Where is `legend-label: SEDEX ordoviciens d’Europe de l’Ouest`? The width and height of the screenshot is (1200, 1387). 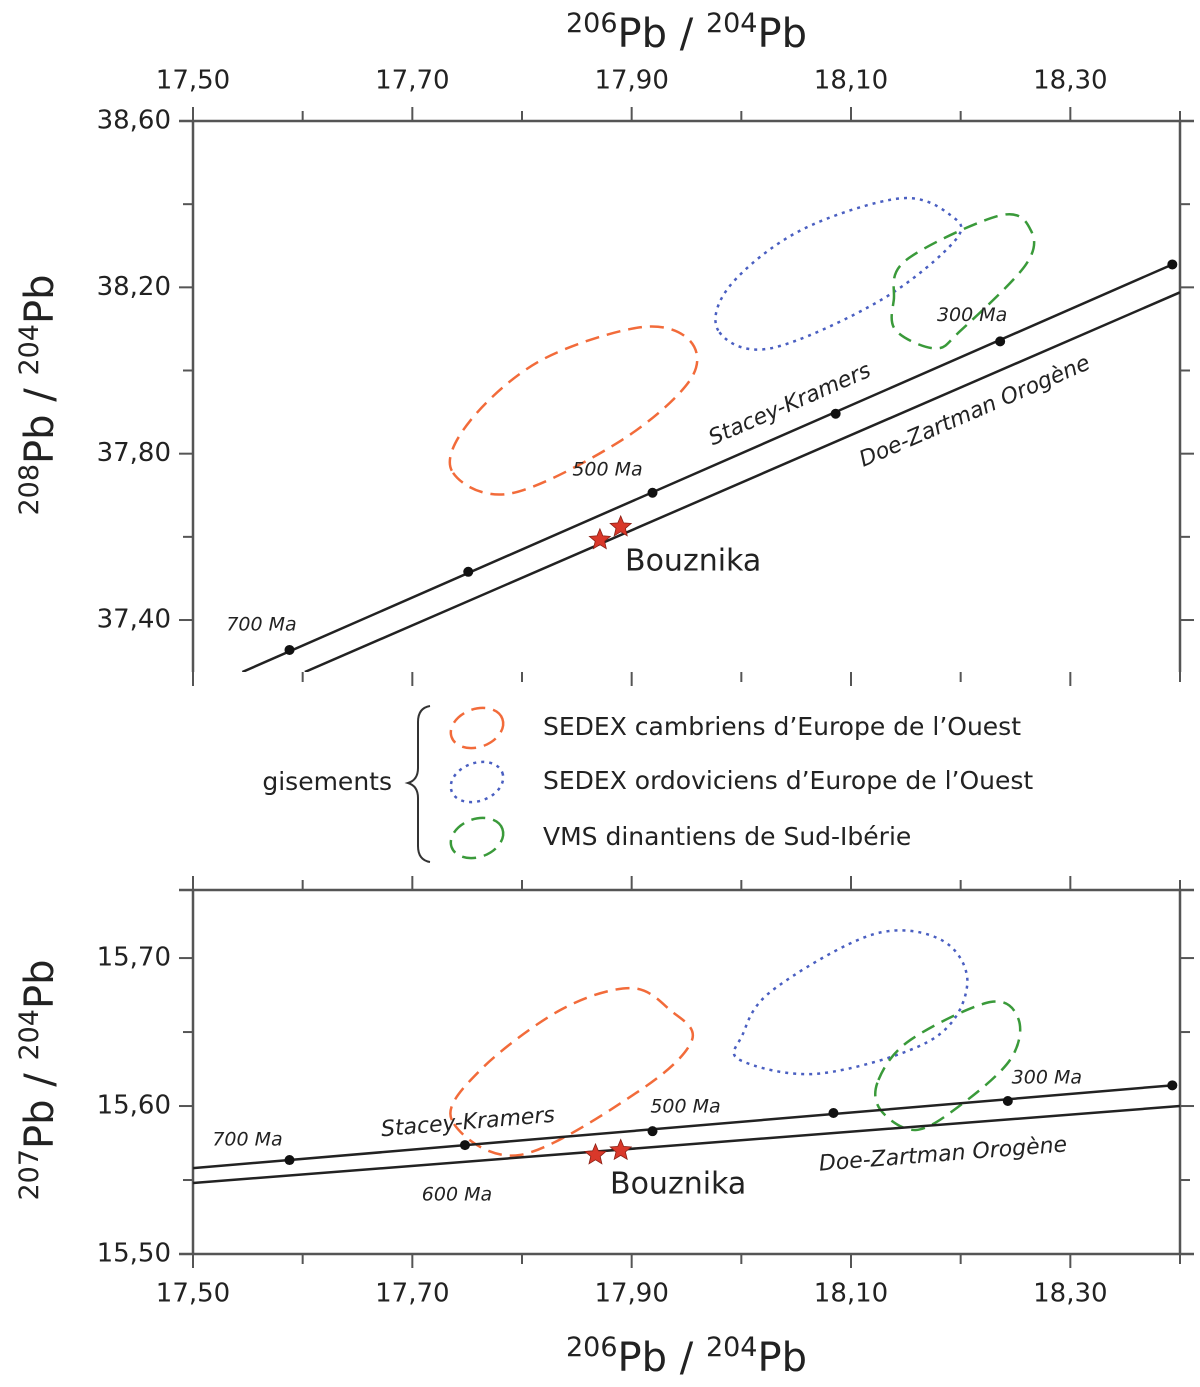
legend-label: SEDEX ordoviciens d’Europe de l’Ouest is located at coordinates (788, 780).